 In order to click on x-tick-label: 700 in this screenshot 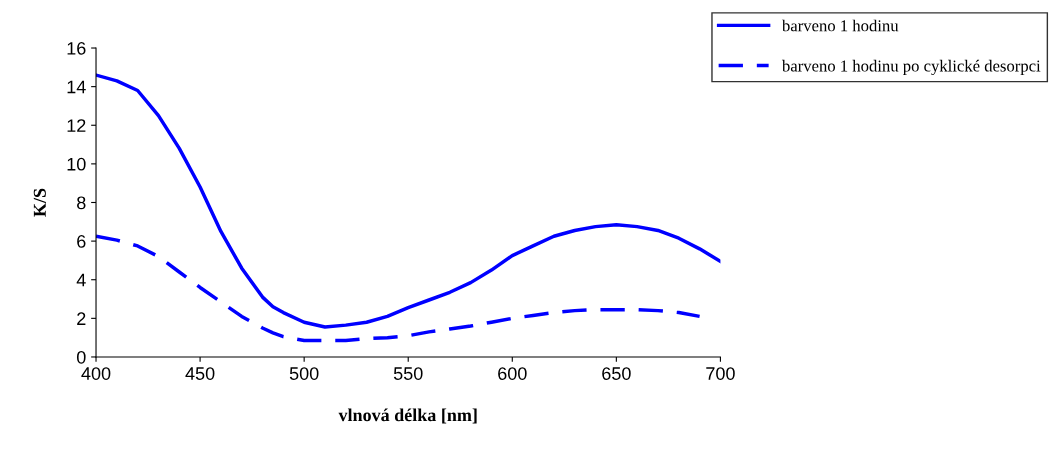, I will do `click(720, 373)`.